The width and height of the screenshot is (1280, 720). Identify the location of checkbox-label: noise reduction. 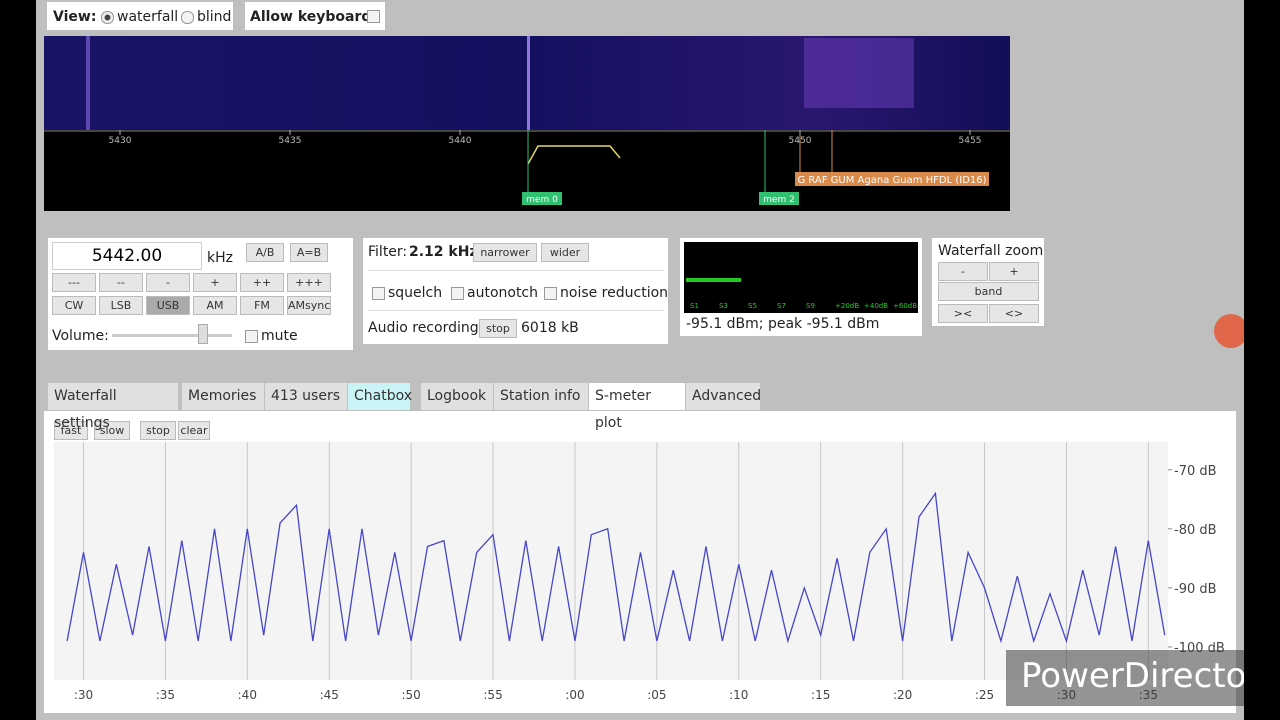
(614, 293).